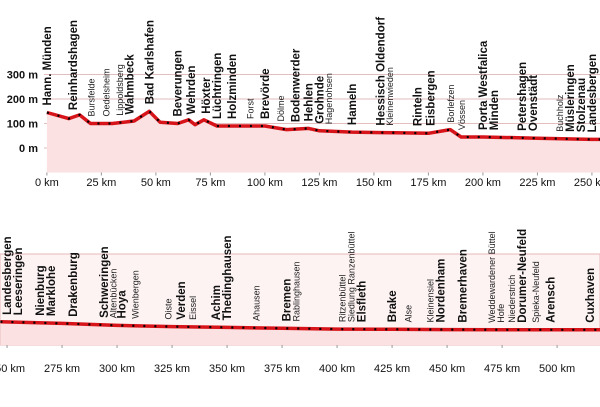 This screenshot has height=407, width=600. I want to click on x-tick-label: 475 km, so click(502, 369).